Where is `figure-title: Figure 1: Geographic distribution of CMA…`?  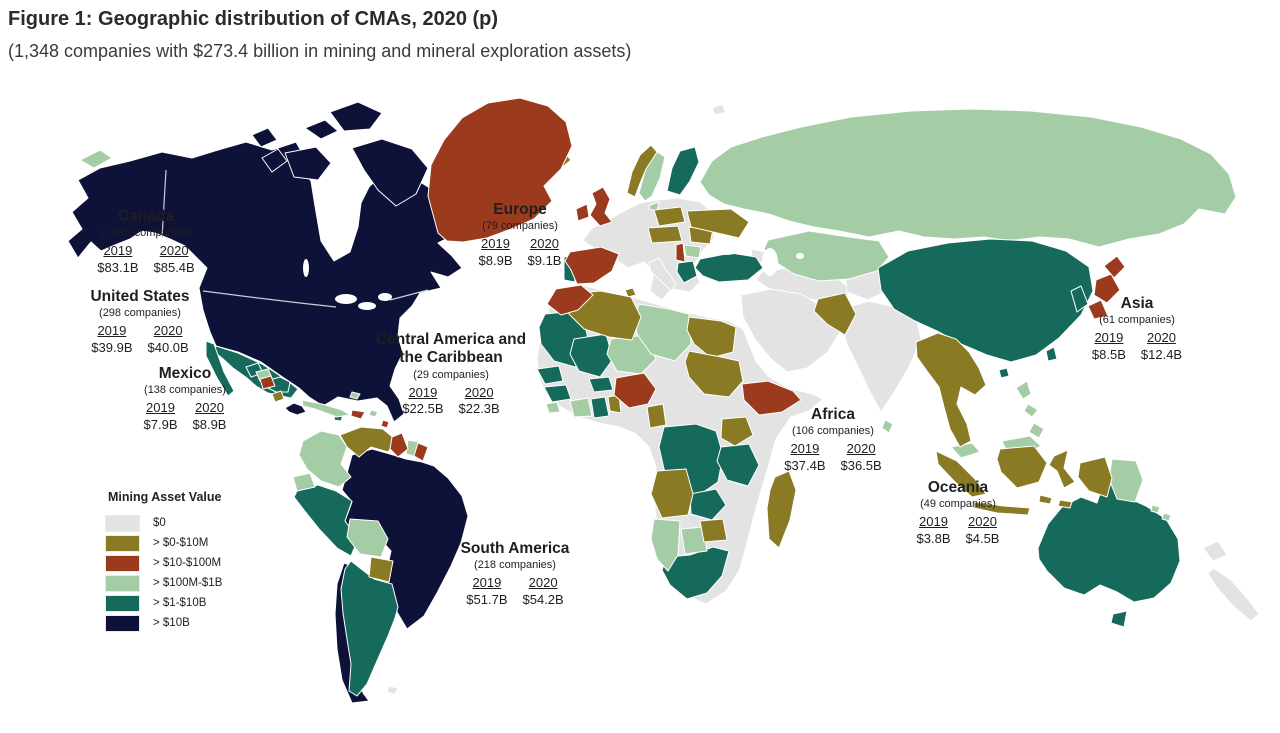 figure-title: Figure 1: Geographic distribution of CMA… is located at coordinates (253, 19).